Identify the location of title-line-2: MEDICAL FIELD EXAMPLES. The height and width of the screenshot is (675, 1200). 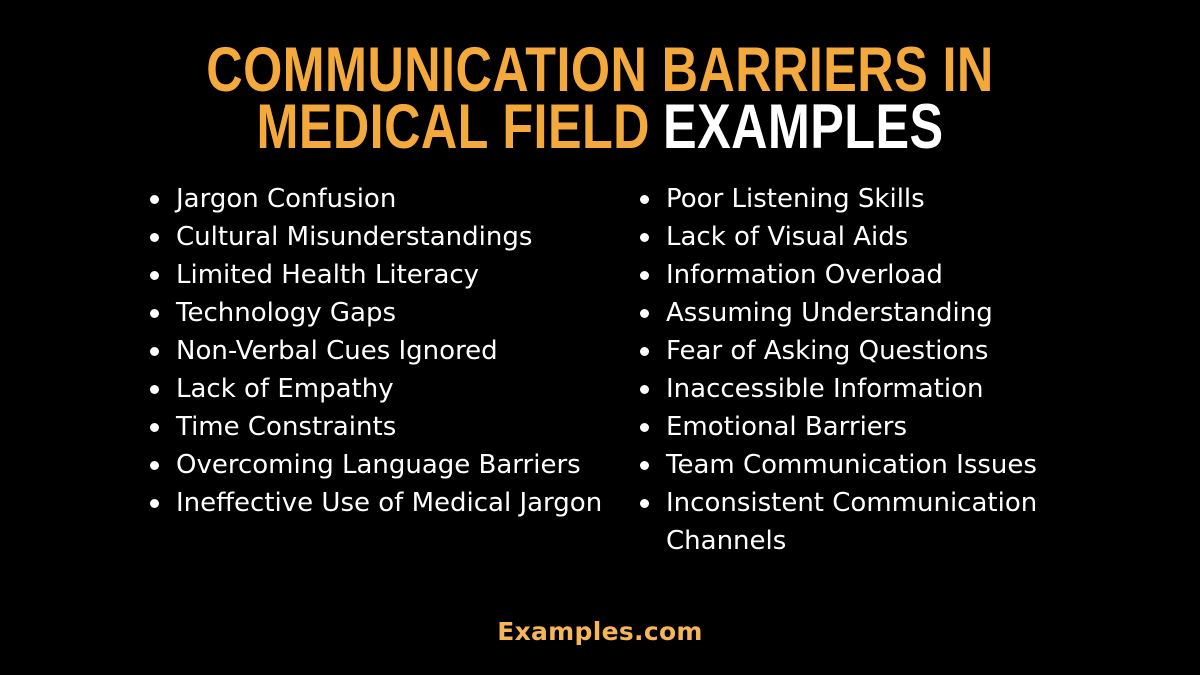
(600, 127).